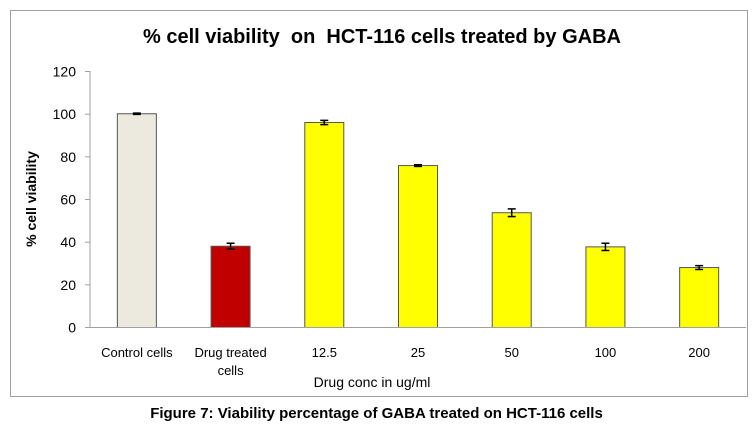 Image resolution: width=753 pixels, height=442 pixels. Describe the element at coordinates (606, 352) in the screenshot. I see `x-tick-label: 100` at that location.